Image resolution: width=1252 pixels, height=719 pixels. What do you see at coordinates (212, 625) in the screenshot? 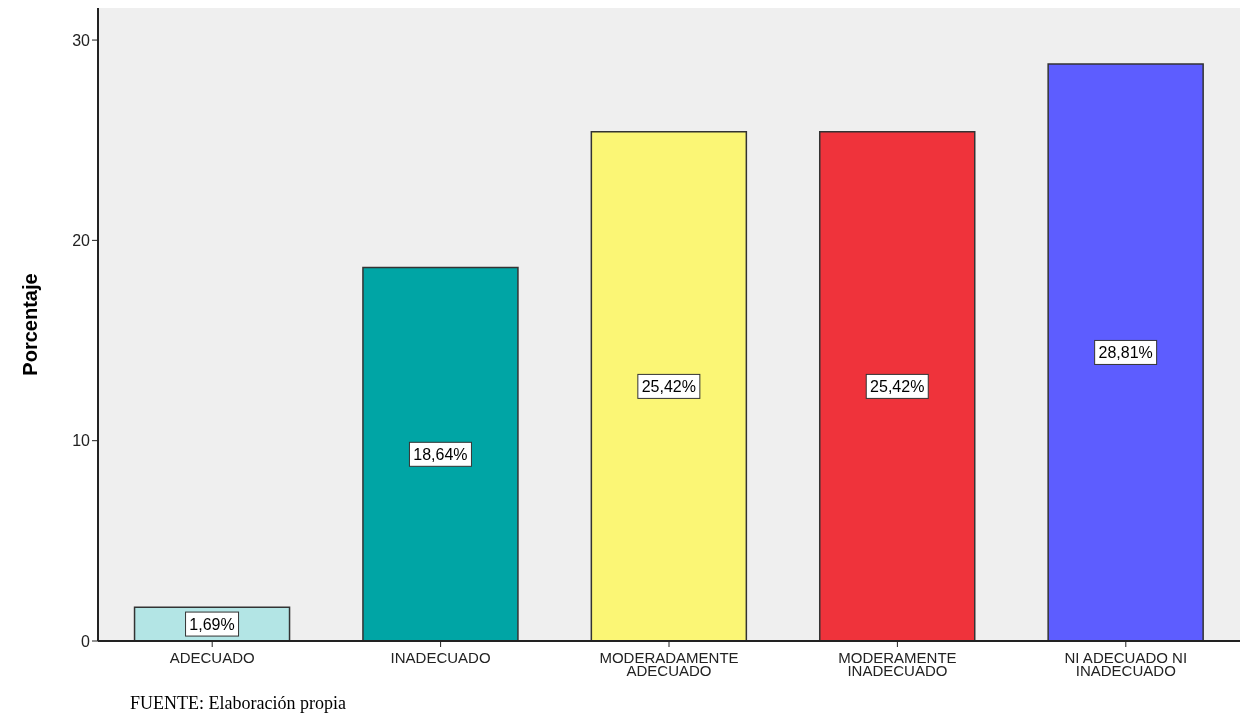
I see `data-label: 1,69%` at bounding box center [212, 625].